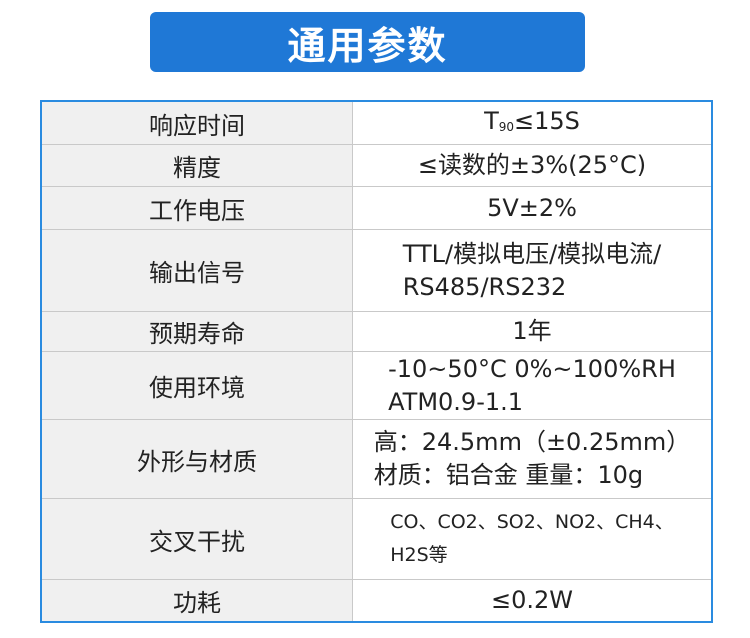 This screenshot has height=638, width=750. I want to click on row-value: 5V±2%, so click(532, 208).